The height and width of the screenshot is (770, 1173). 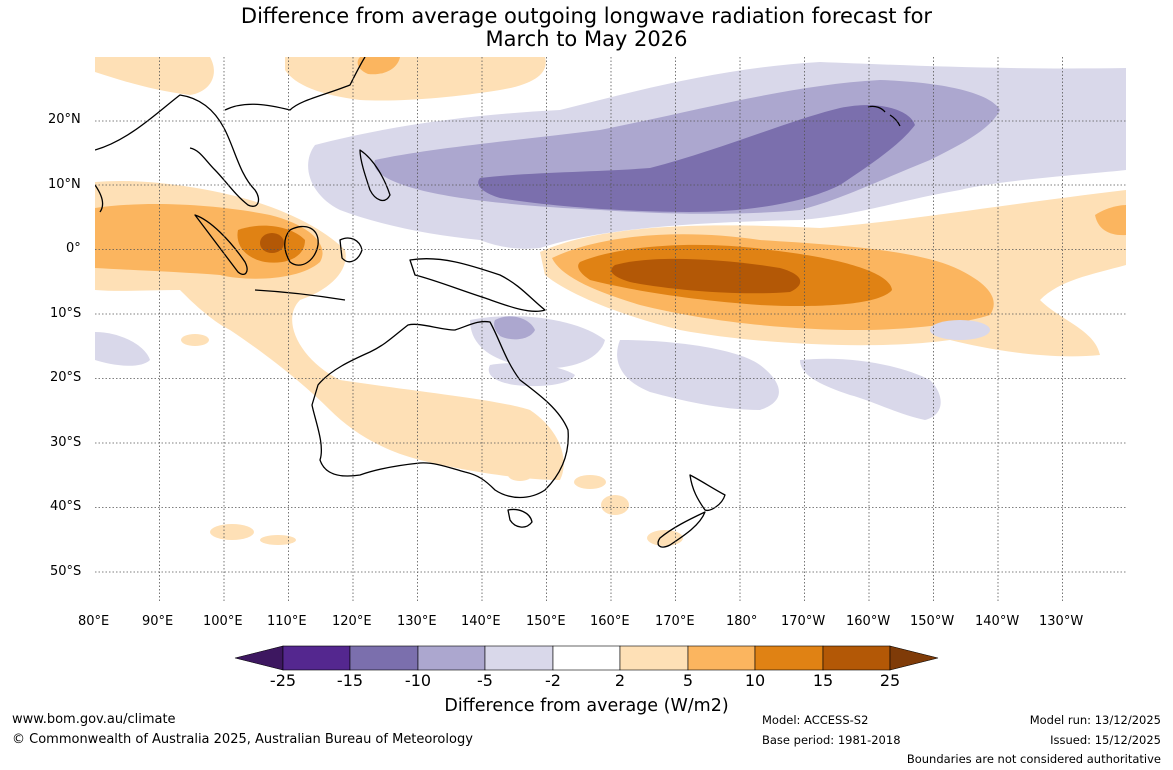 What do you see at coordinates (300, 295) in the screenshot?
I see `java-coastline` at bounding box center [300, 295].